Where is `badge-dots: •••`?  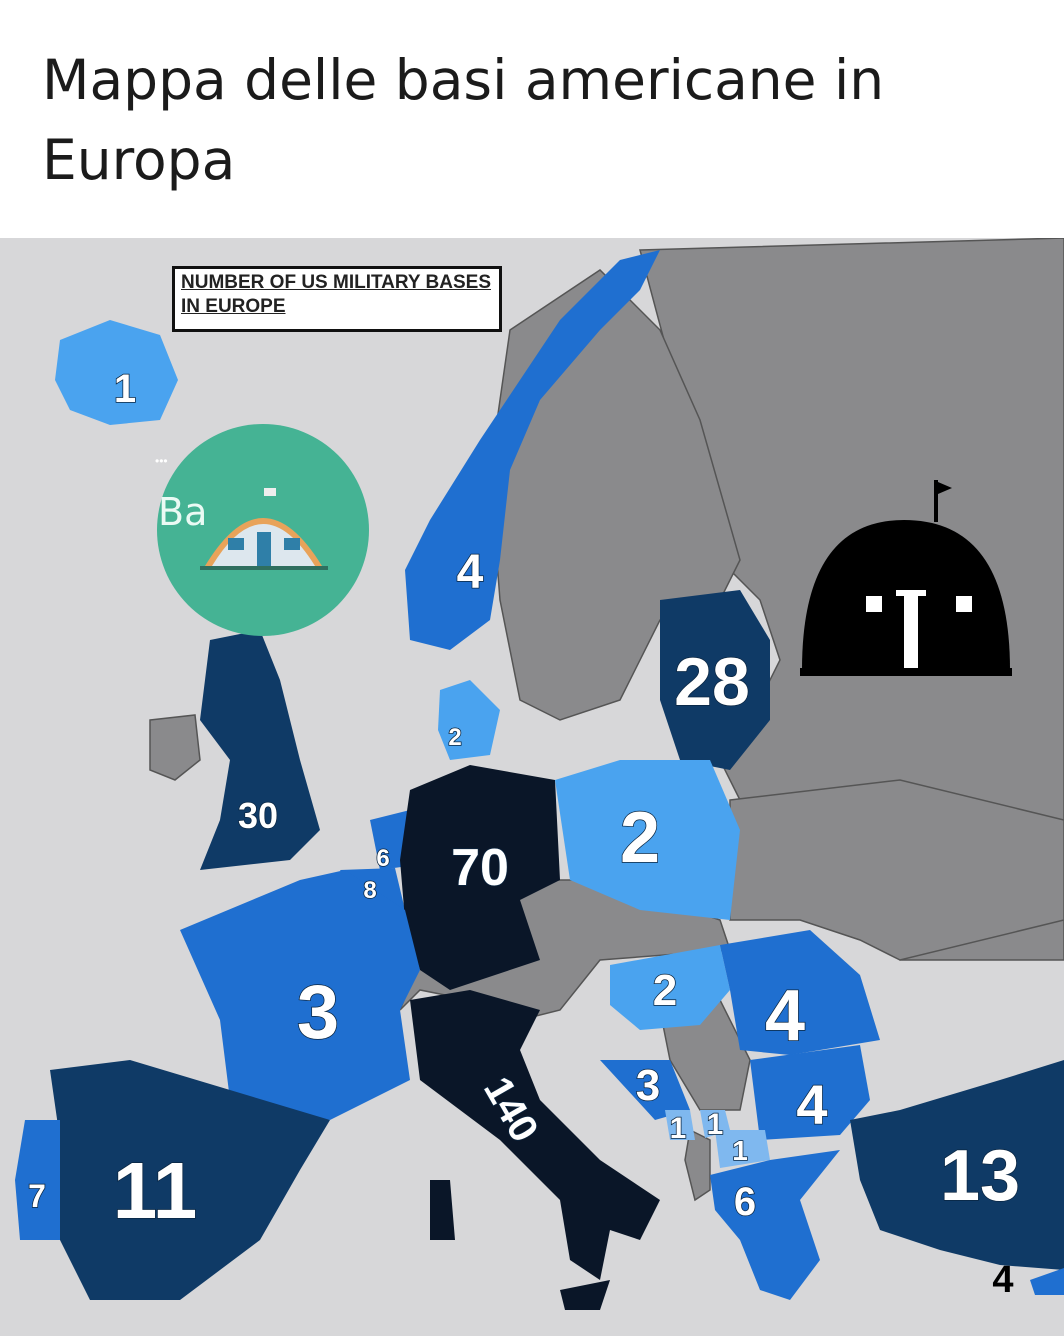
badge-dots: ••• is located at coordinates (161, 461).